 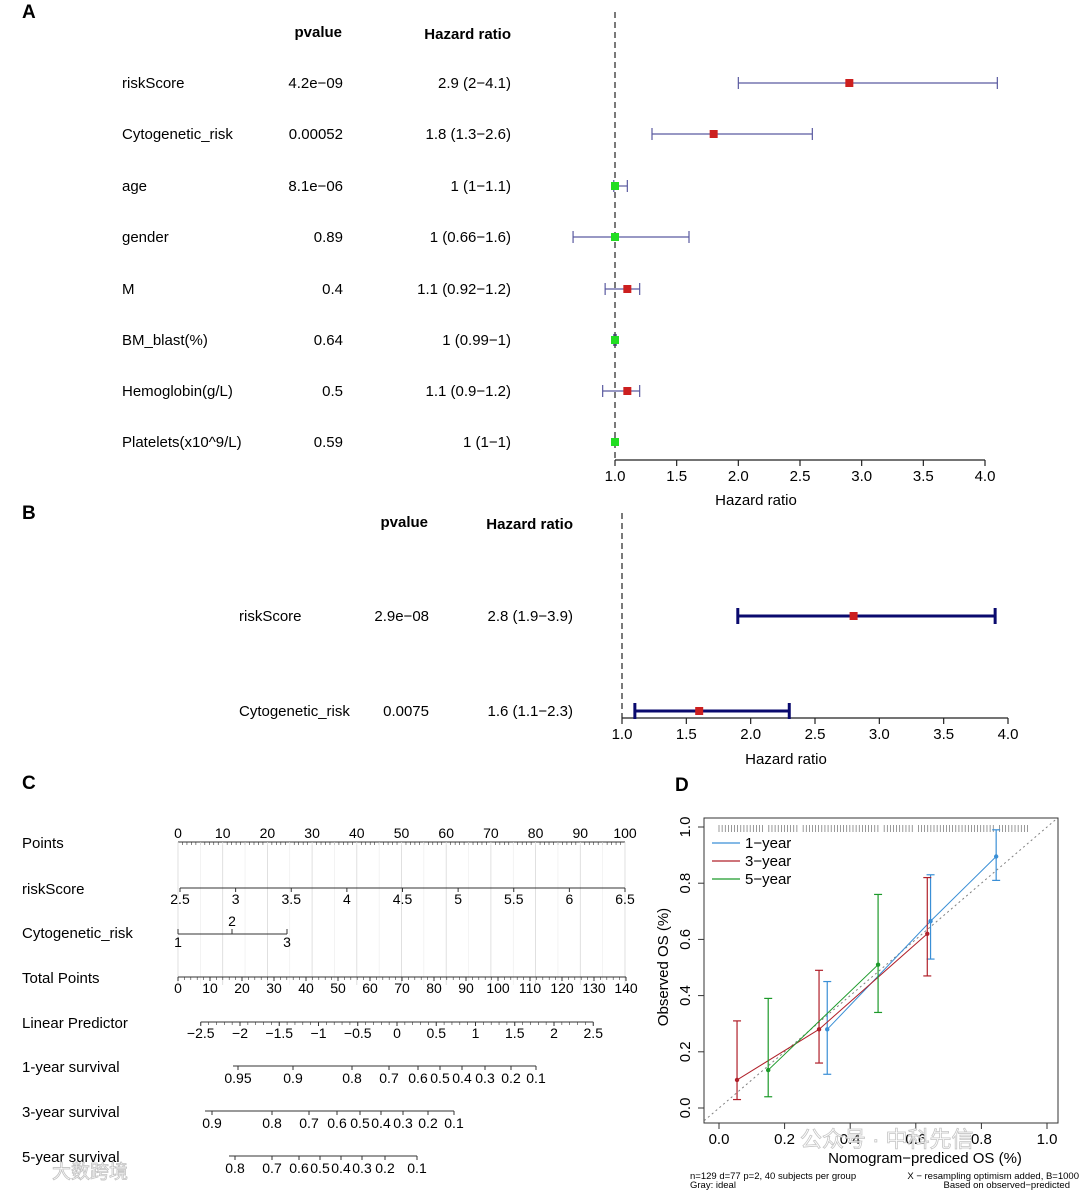 I want to click on forest-b-header-pvalue: pvalue, so click(x=404, y=522).